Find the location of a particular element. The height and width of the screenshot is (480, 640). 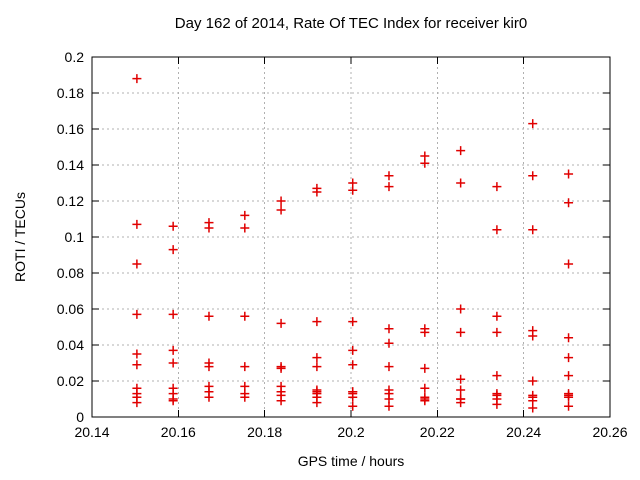

x-tick-label: 20.26 is located at coordinates (609, 432).